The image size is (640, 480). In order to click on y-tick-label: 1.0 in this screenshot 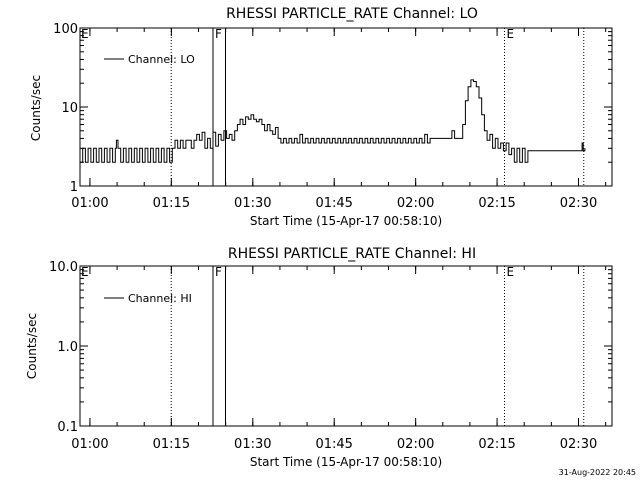, I will do `click(67, 347)`.